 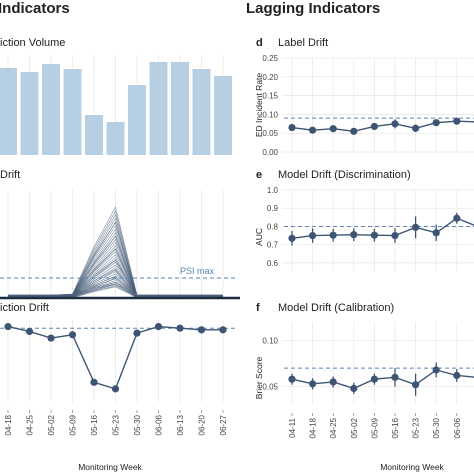 What do you see at coordinates (94, 424) in the screenshot?
I see `left-x-tick-label: 05-16` at bounding box center [94, 424].